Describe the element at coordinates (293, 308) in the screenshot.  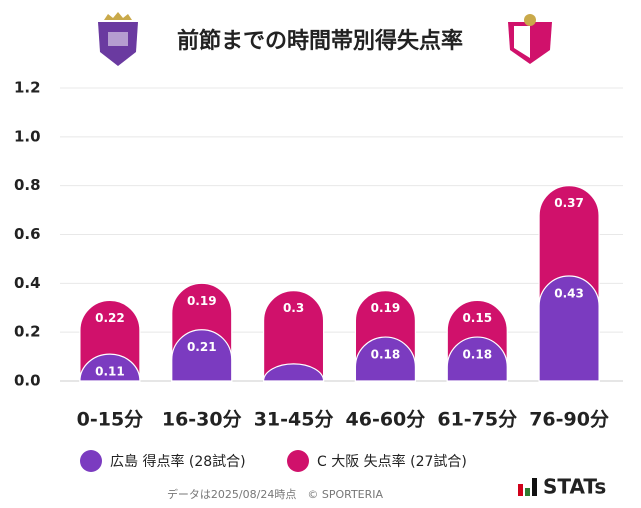
I see `data-label: 0.3` at that location.